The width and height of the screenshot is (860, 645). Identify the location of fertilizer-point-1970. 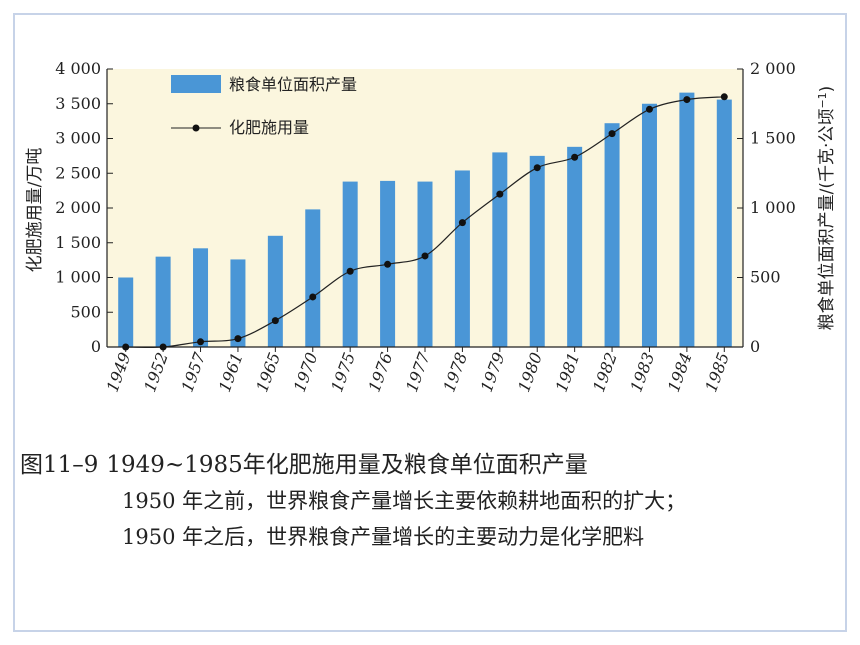
(313, 297).